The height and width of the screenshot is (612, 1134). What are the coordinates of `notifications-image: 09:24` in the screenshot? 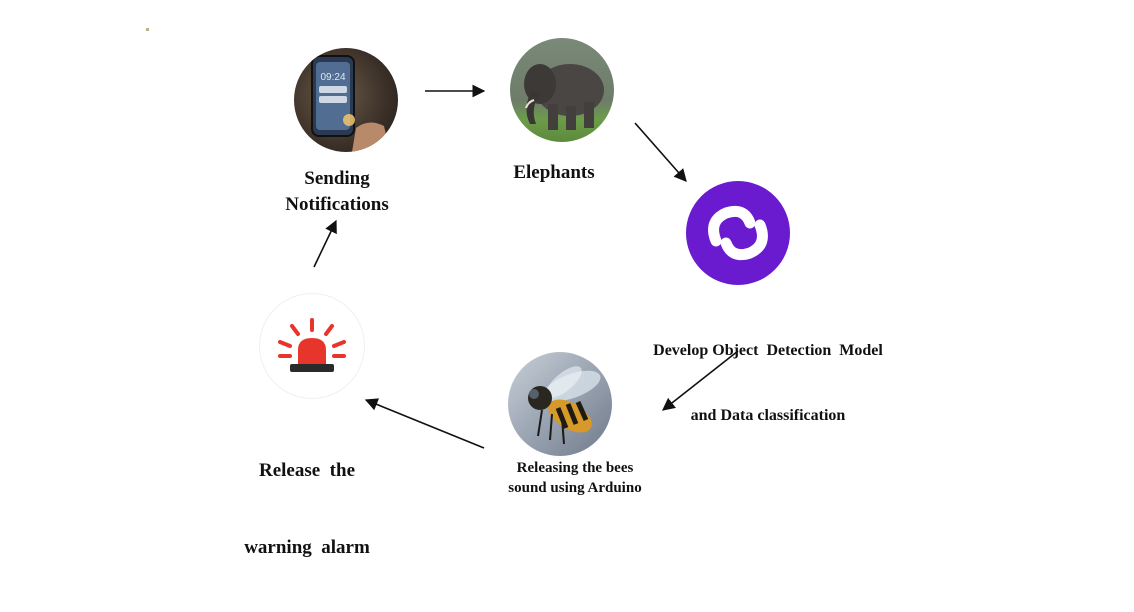 It's located at (346, 100).